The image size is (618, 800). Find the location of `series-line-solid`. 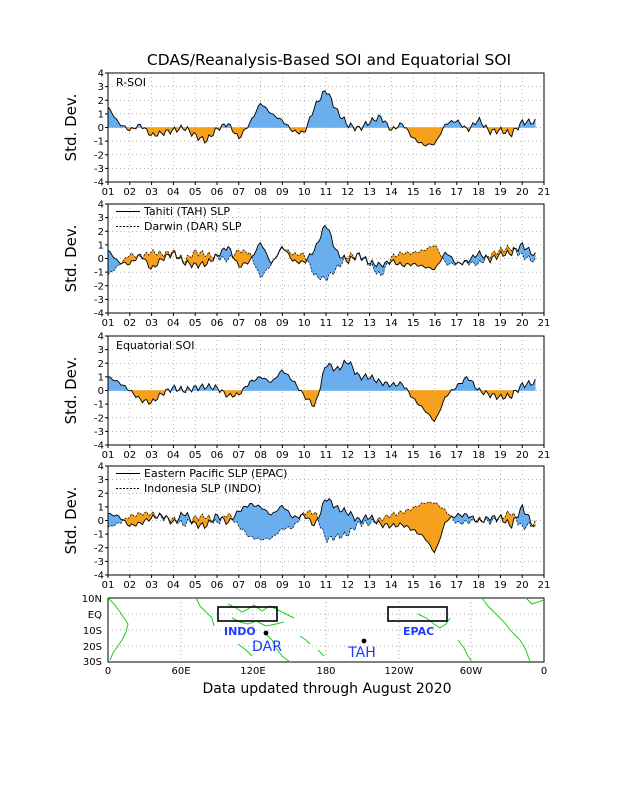

series-line-solid is located at coordinates (321, 526).